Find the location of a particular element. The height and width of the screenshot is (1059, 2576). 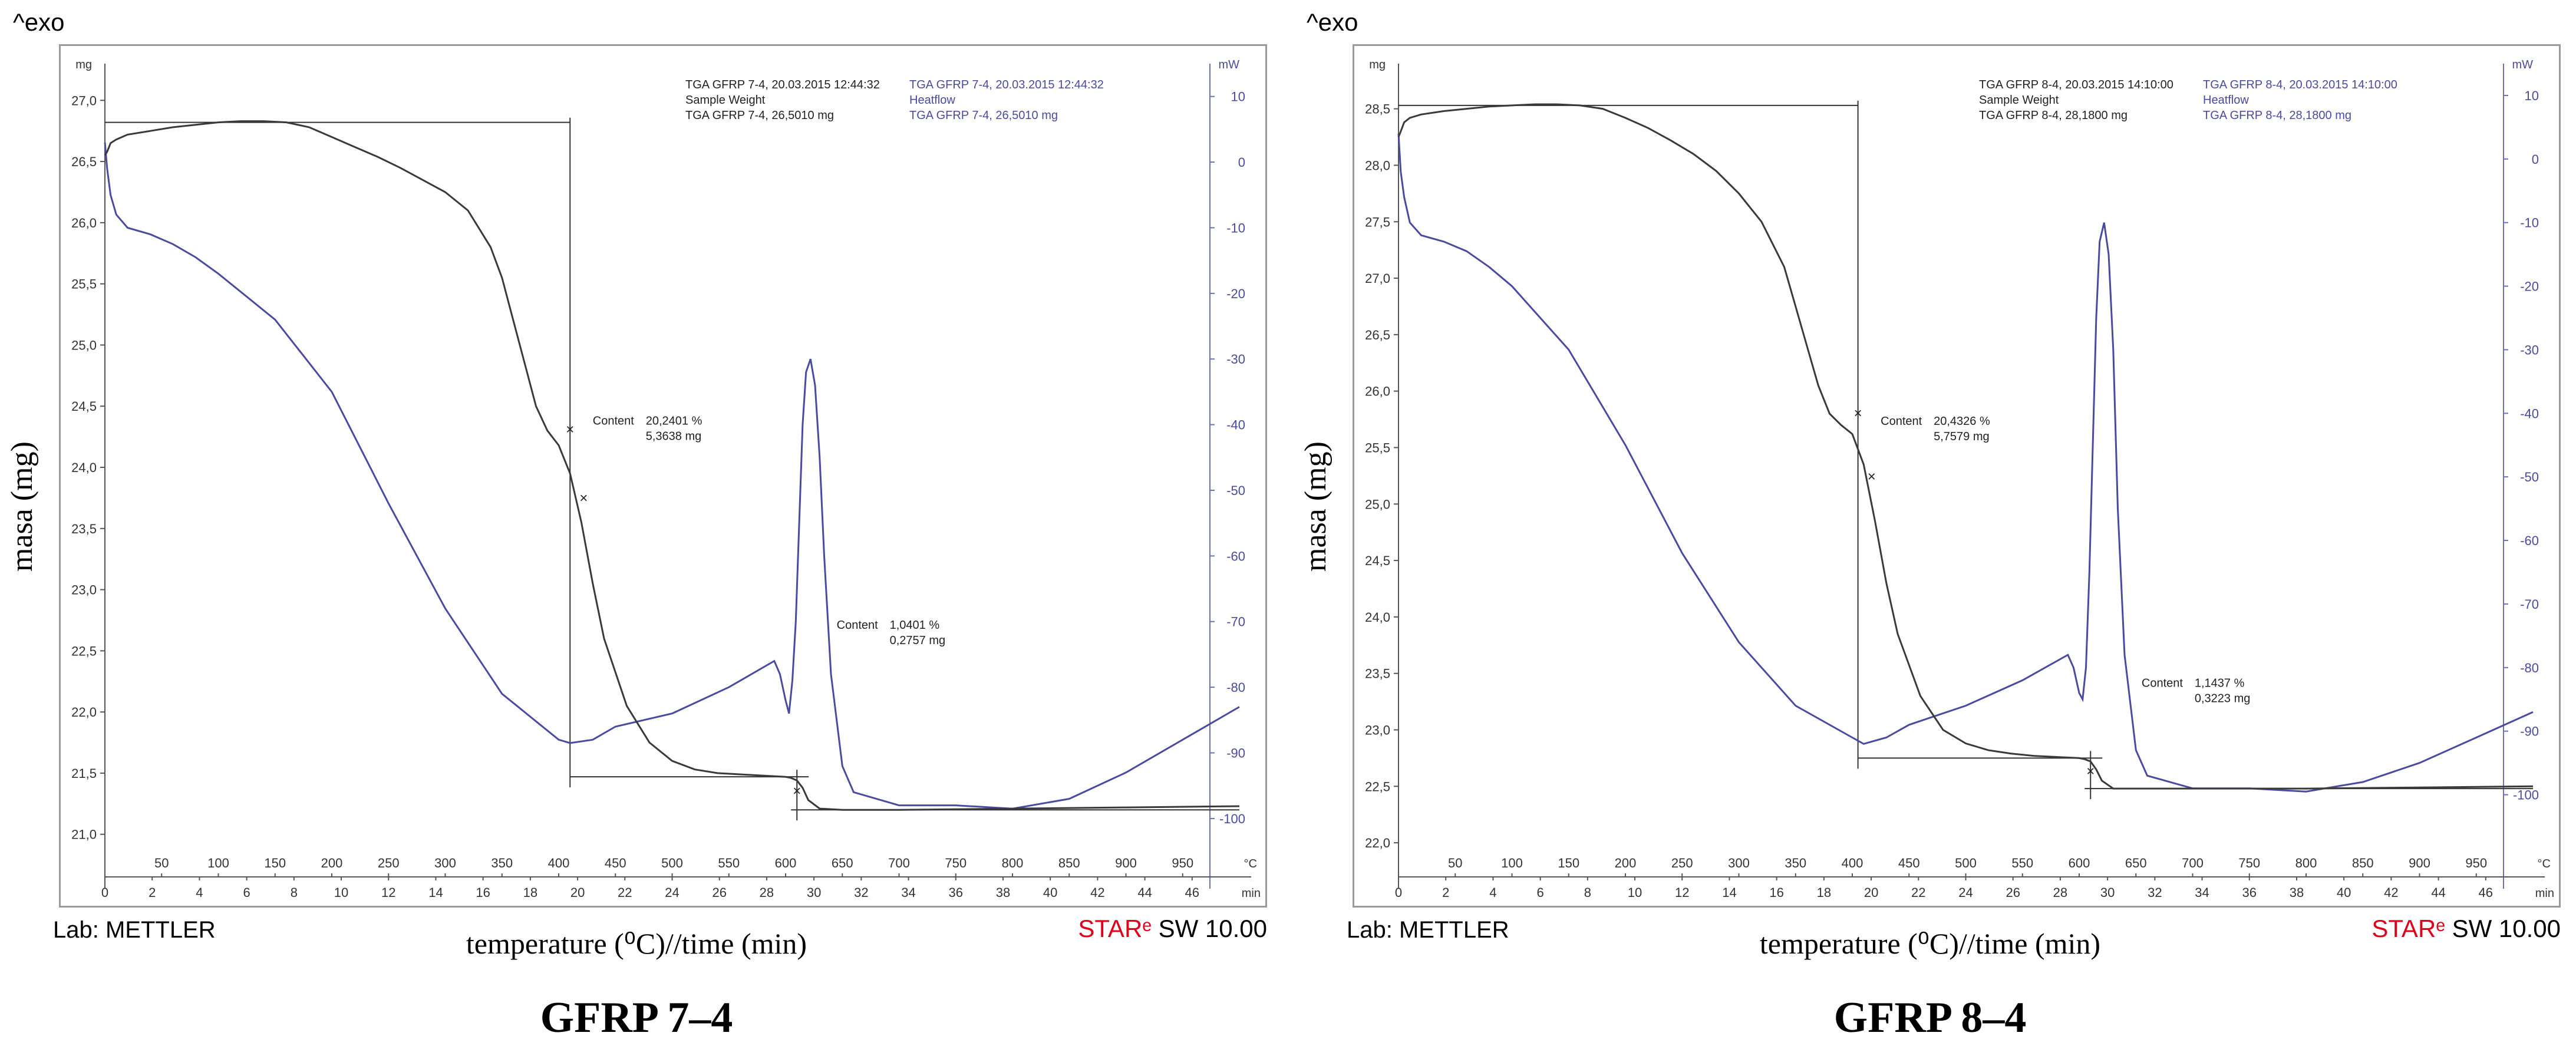

temp-tick-label: 750 is located at coordinates (2249, 863).